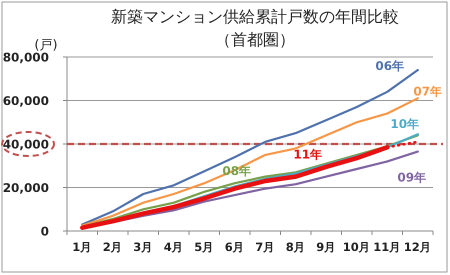 The height and width of the screenshot is (275, 450). Describe the element at coordinates (143, 247) in the screenshot. I see `x-tick-label: 3月` at that location.